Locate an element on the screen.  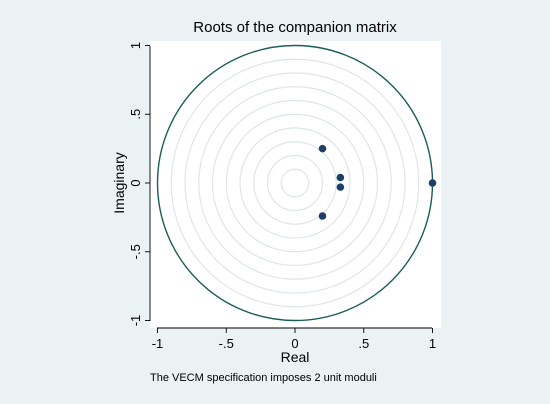
root-points is located at coordinates (377, 182).